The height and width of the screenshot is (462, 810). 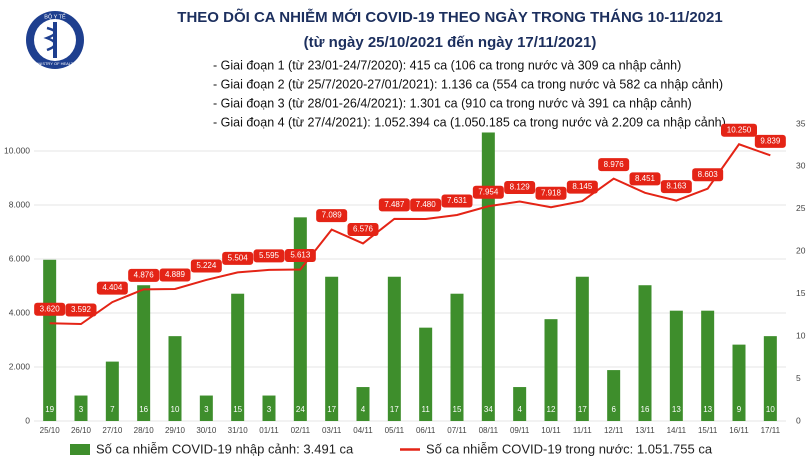 I want to click on value-label: 7.089, so click(x=332, y=215).